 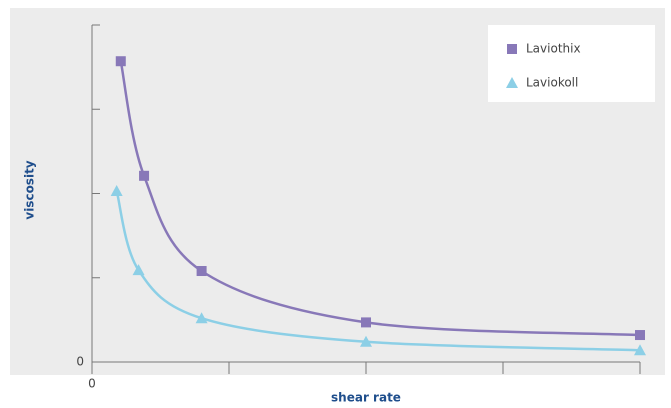 I want to click on x-axis-title: shear rate, so click(x=366, y=398).